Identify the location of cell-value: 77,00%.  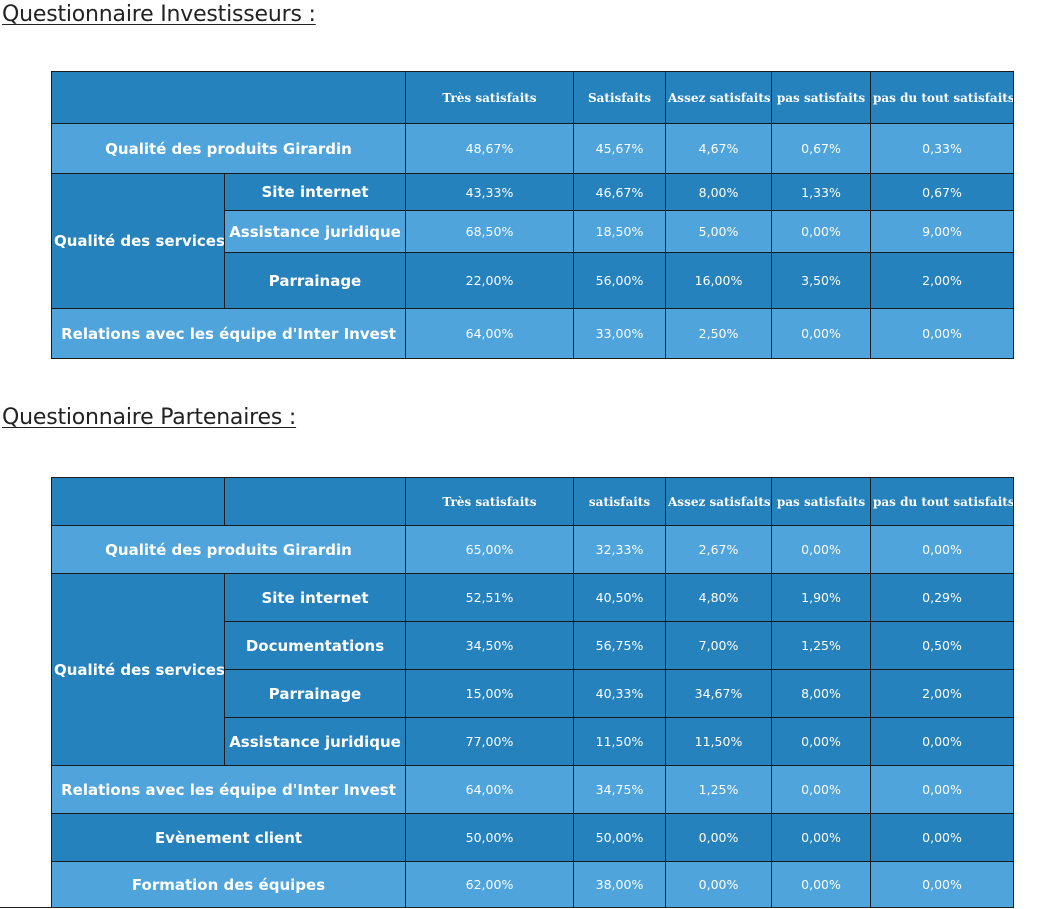
(489, 741).